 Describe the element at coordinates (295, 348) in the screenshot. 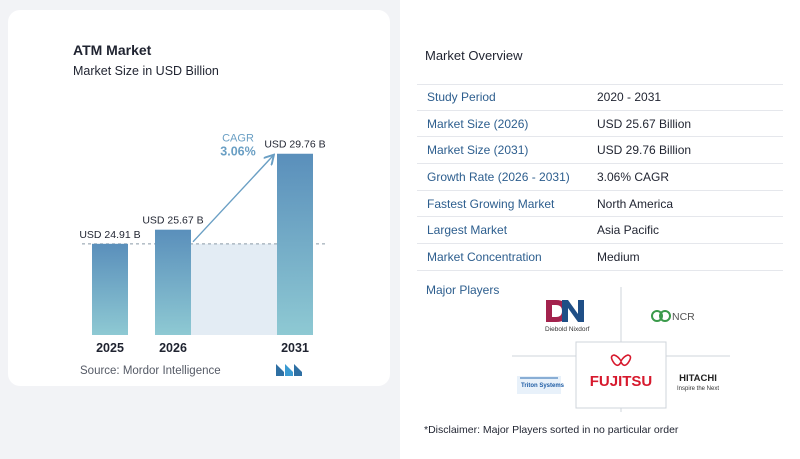

I see `x-tick-label: 2031` at that location.